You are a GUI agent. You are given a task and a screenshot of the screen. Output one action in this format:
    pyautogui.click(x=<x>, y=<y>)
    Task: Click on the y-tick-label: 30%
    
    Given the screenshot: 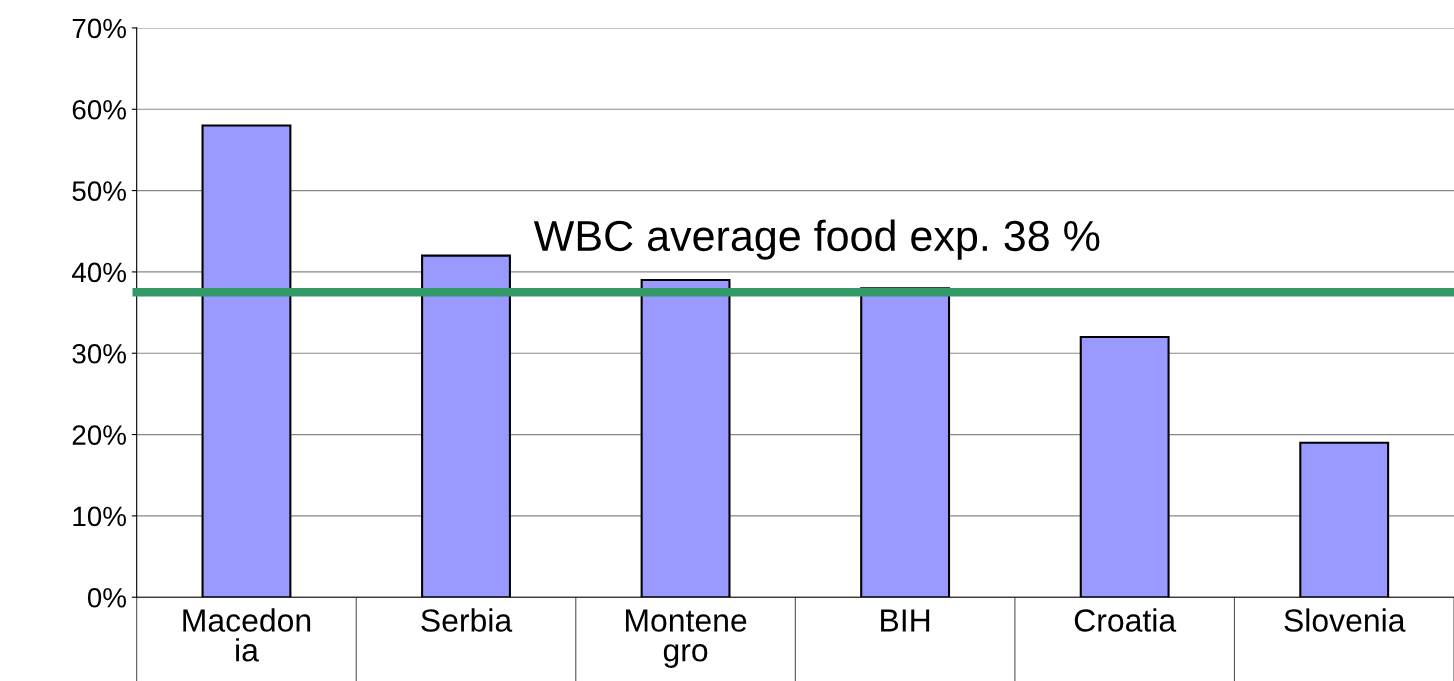 What is the action you would take?
    pyautogui.click(x=99, y=353)
    